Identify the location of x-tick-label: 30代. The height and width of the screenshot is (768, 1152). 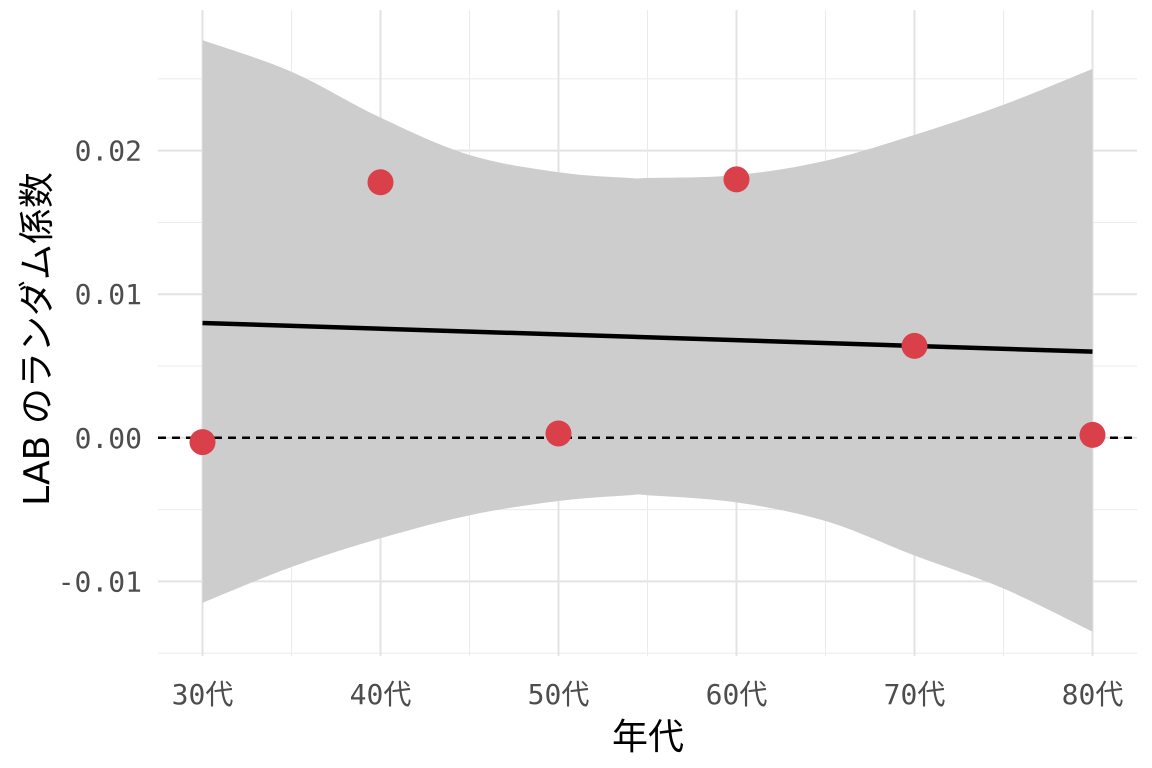
(203, 694).